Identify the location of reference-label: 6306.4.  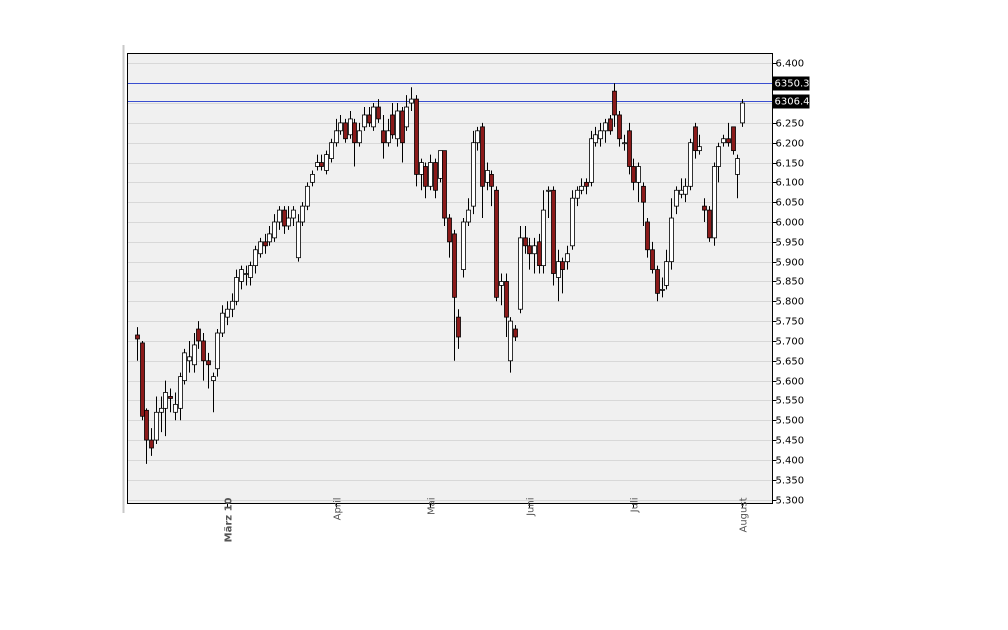
(792, 102).